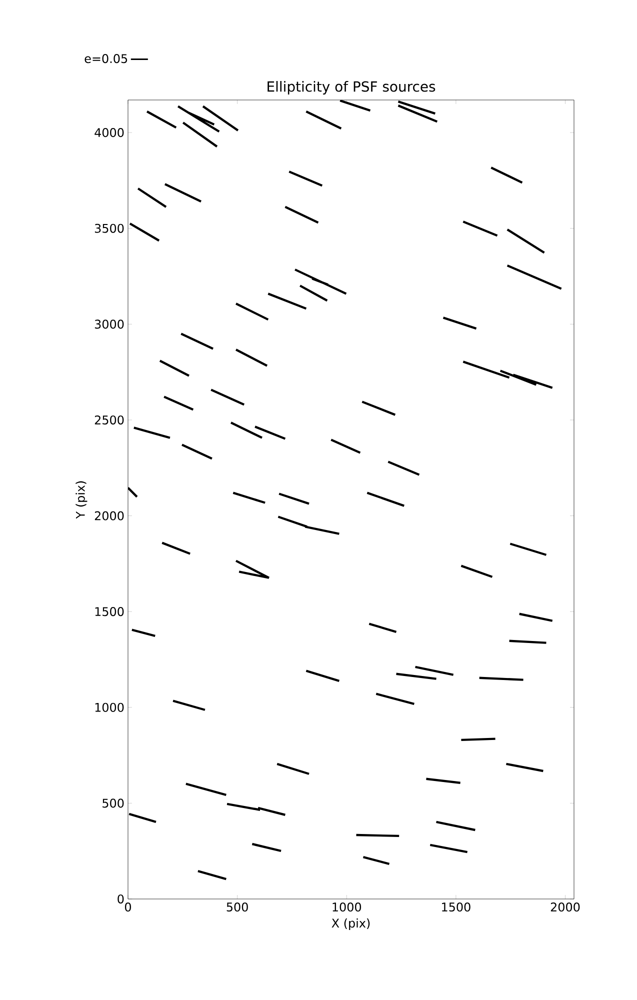 The height and width of the screenshot is (1000, 637). Describe the element at coordinates (109, 515) in the screenshot. I see `y-tick-label: 2000` at that location.